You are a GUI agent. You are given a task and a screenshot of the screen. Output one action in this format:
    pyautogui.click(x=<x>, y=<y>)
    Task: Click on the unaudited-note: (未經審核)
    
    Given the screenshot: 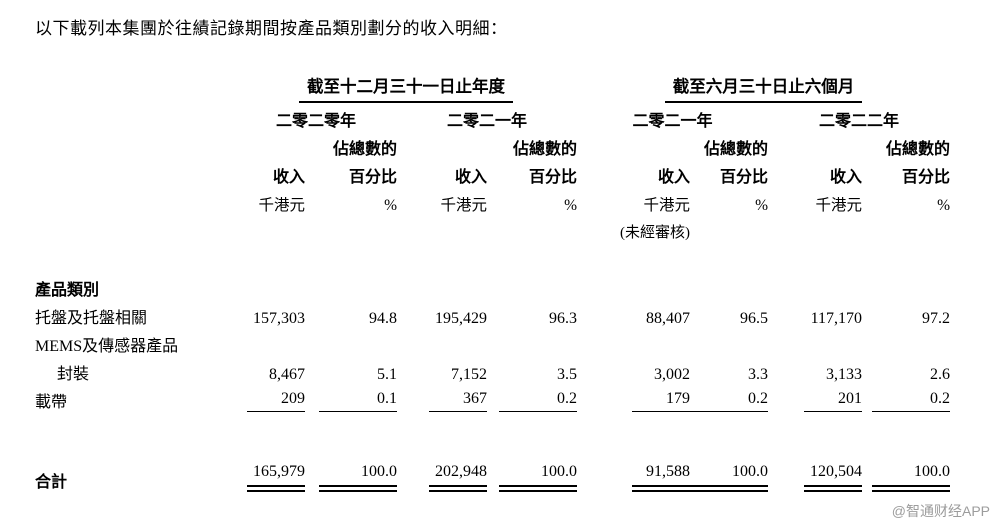 What is the action you would take?
    pyautogui.click(x=655, y=233)
    